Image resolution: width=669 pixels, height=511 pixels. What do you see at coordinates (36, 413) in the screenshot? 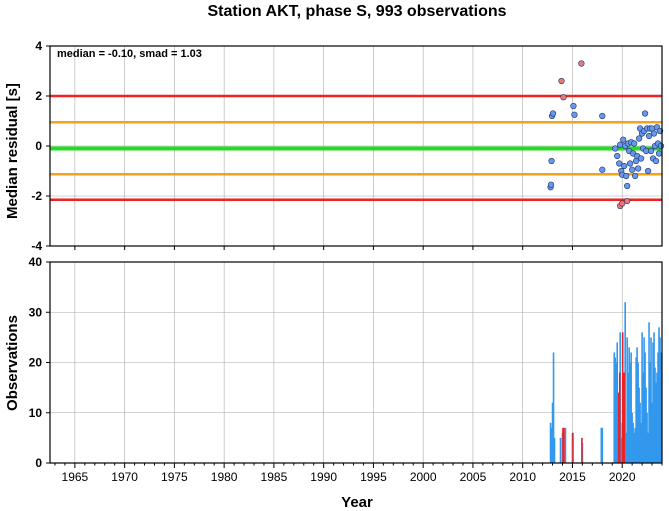
I see `observations-y-tick-label: 10` at bounding box center [36, 413].